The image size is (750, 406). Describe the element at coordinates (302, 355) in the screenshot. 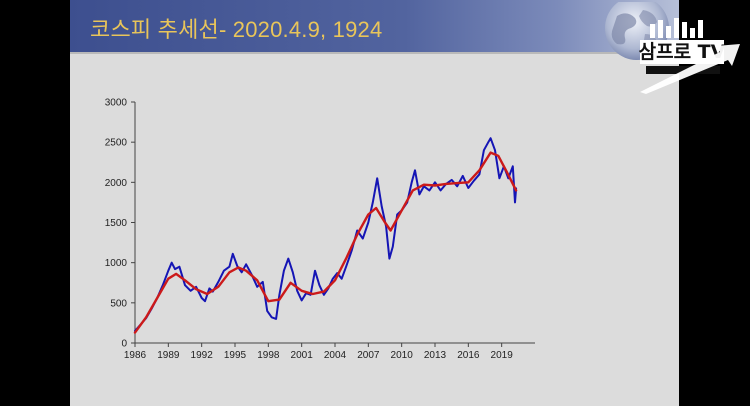

I see `x-tick-label: 2001` at that location.